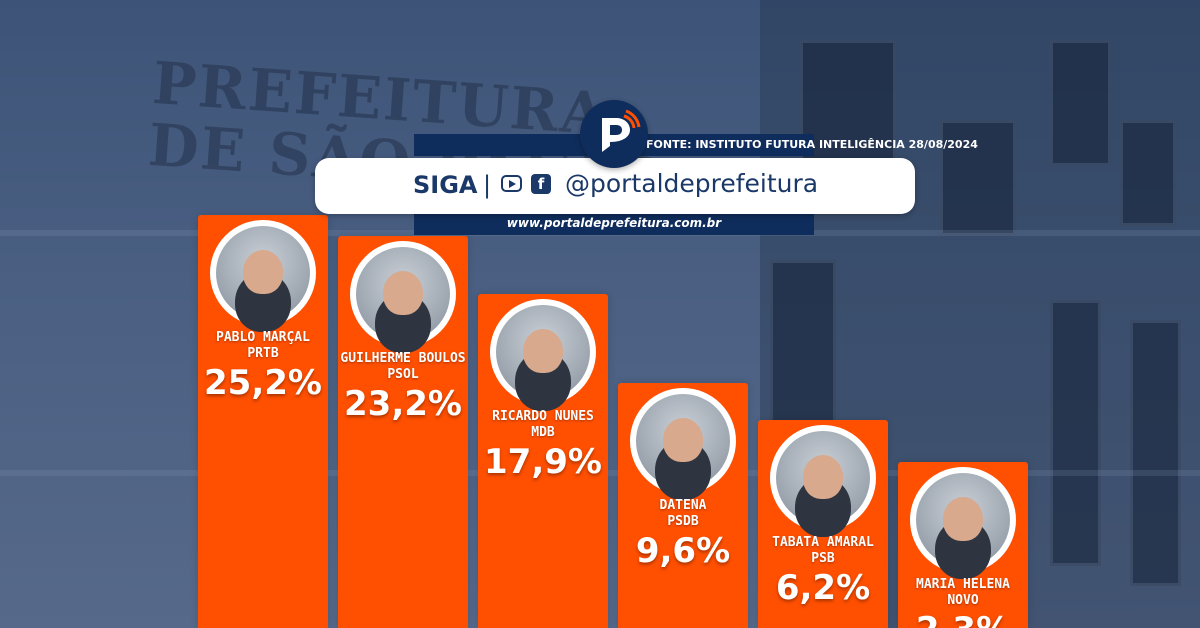  What do you see at coordinates (692, 183) in the screenshot?
I see `social-handle: @portaldeprefeitura` at bounding box center [692, 183].